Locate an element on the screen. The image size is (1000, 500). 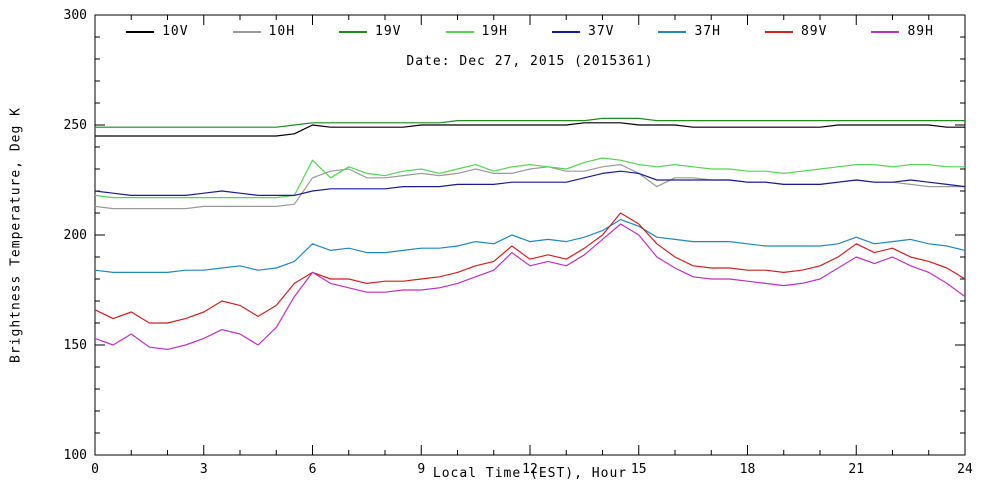
legend-label: 10H is located at coordinates (282, 31).